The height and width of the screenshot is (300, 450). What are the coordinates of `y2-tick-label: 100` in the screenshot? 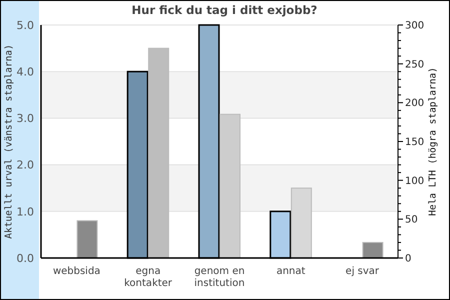 It's located at (414, 181).